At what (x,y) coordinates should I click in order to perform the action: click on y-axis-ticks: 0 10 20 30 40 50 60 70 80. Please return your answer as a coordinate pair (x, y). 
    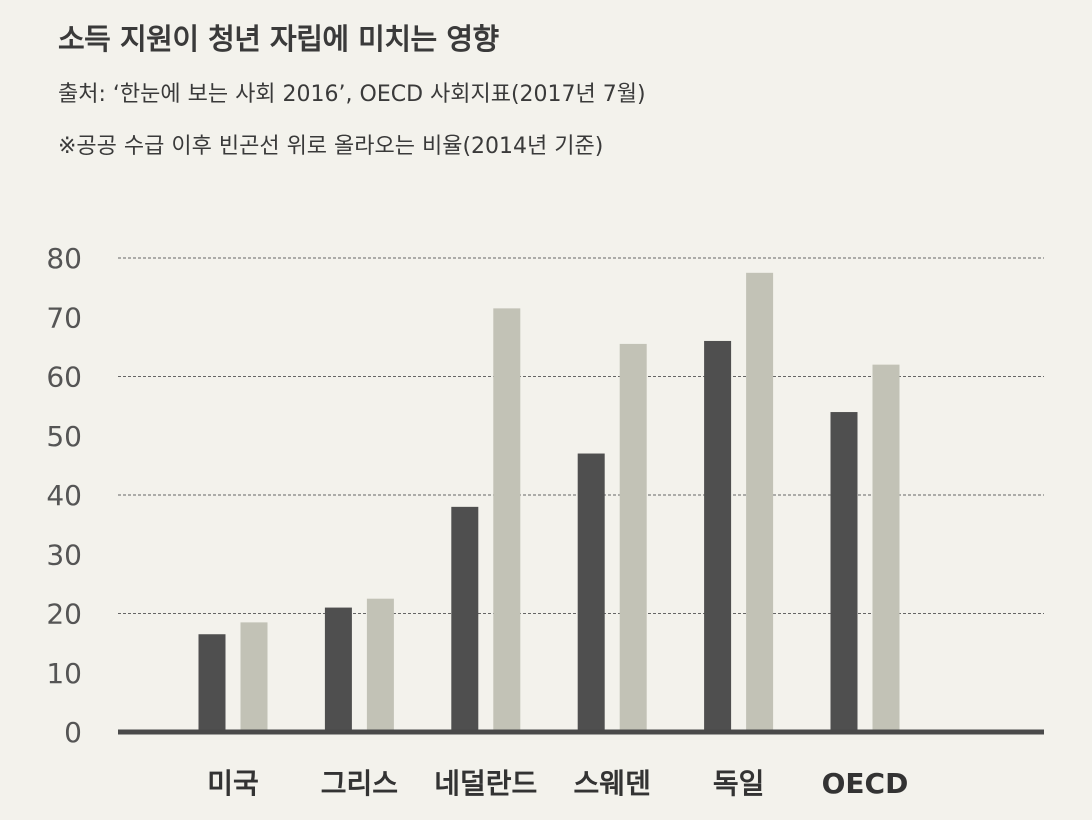
    Looking at the image, I should click on (64, 495).